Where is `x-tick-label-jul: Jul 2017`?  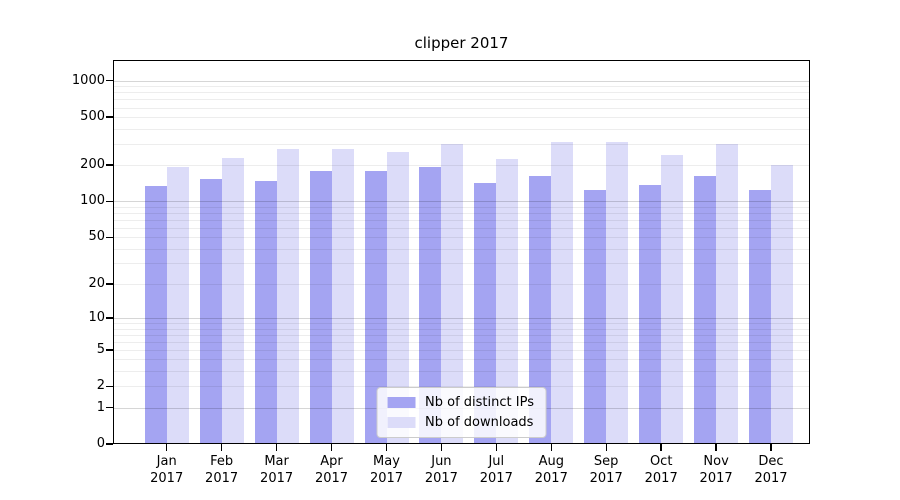 x-tick-label-jul: Jul 2017 is located at coordinates (496, 470).